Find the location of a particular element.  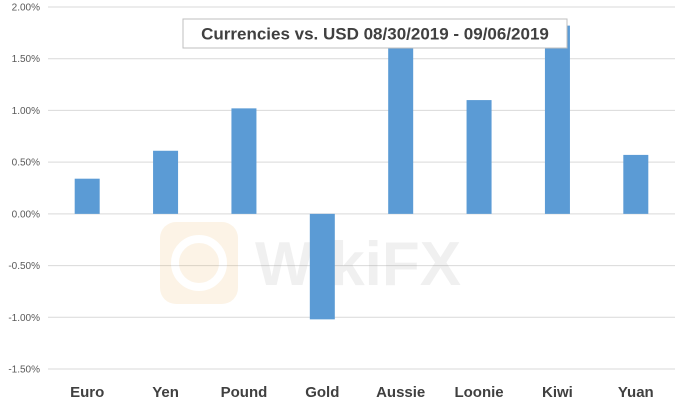

chart-title-frame is located at coordinates (375, 33).